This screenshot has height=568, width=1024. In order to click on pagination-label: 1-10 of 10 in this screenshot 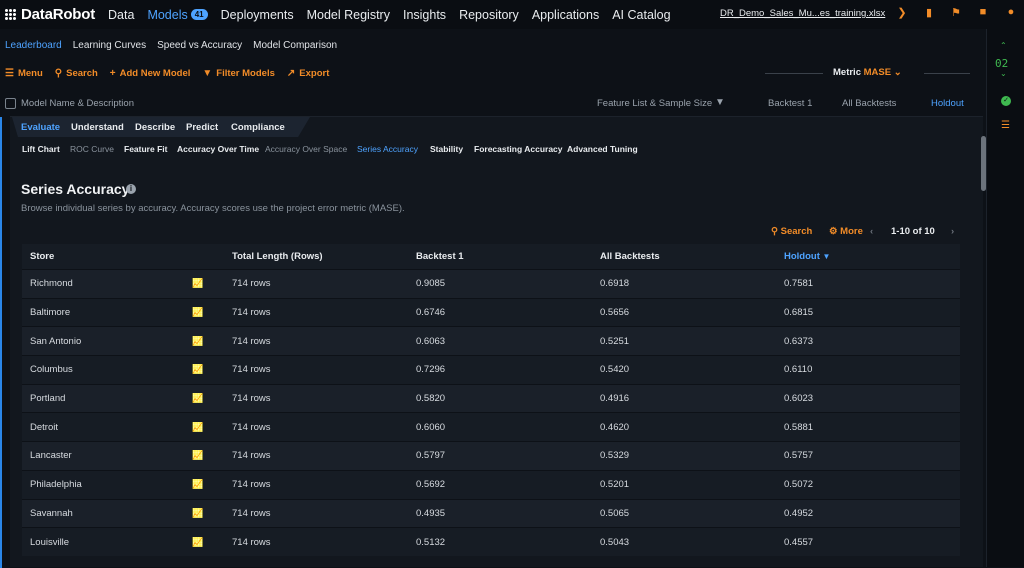, I will do `click(913, 231)`.